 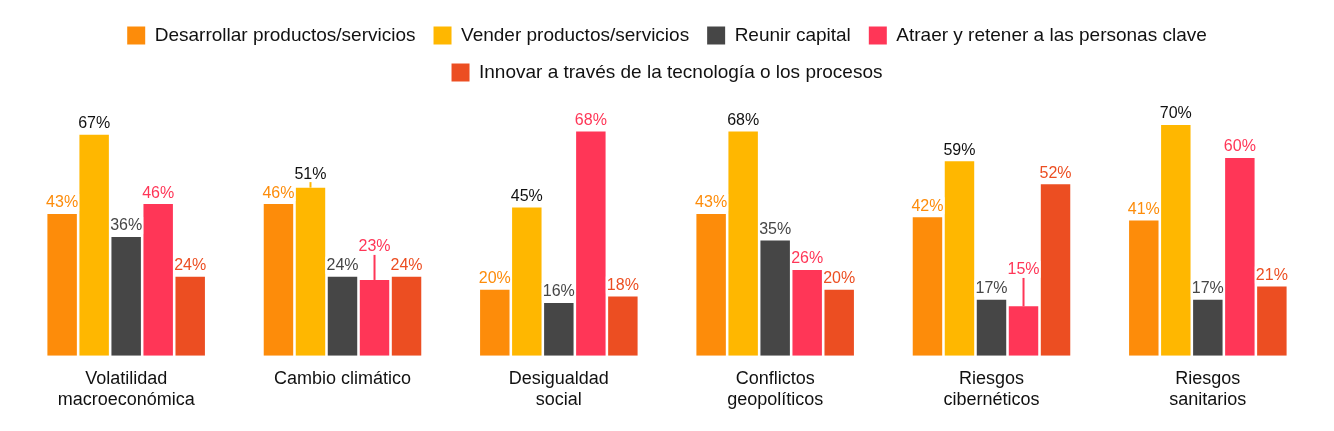 What do you see at coordinates (1055, 172) in the screenshot?
I see `data-label: 52%` at bounding box center [1055, 172].